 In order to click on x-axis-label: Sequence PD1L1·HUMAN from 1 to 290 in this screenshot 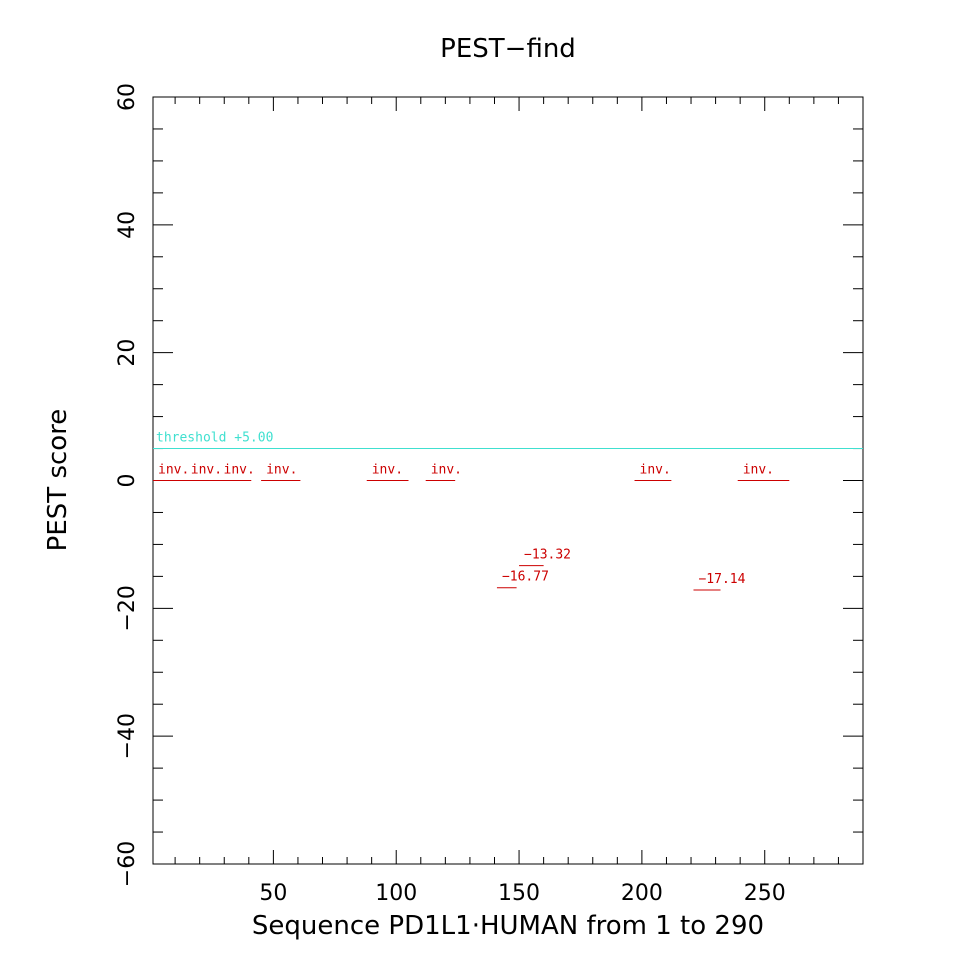, I will do `click(508, 926)`.